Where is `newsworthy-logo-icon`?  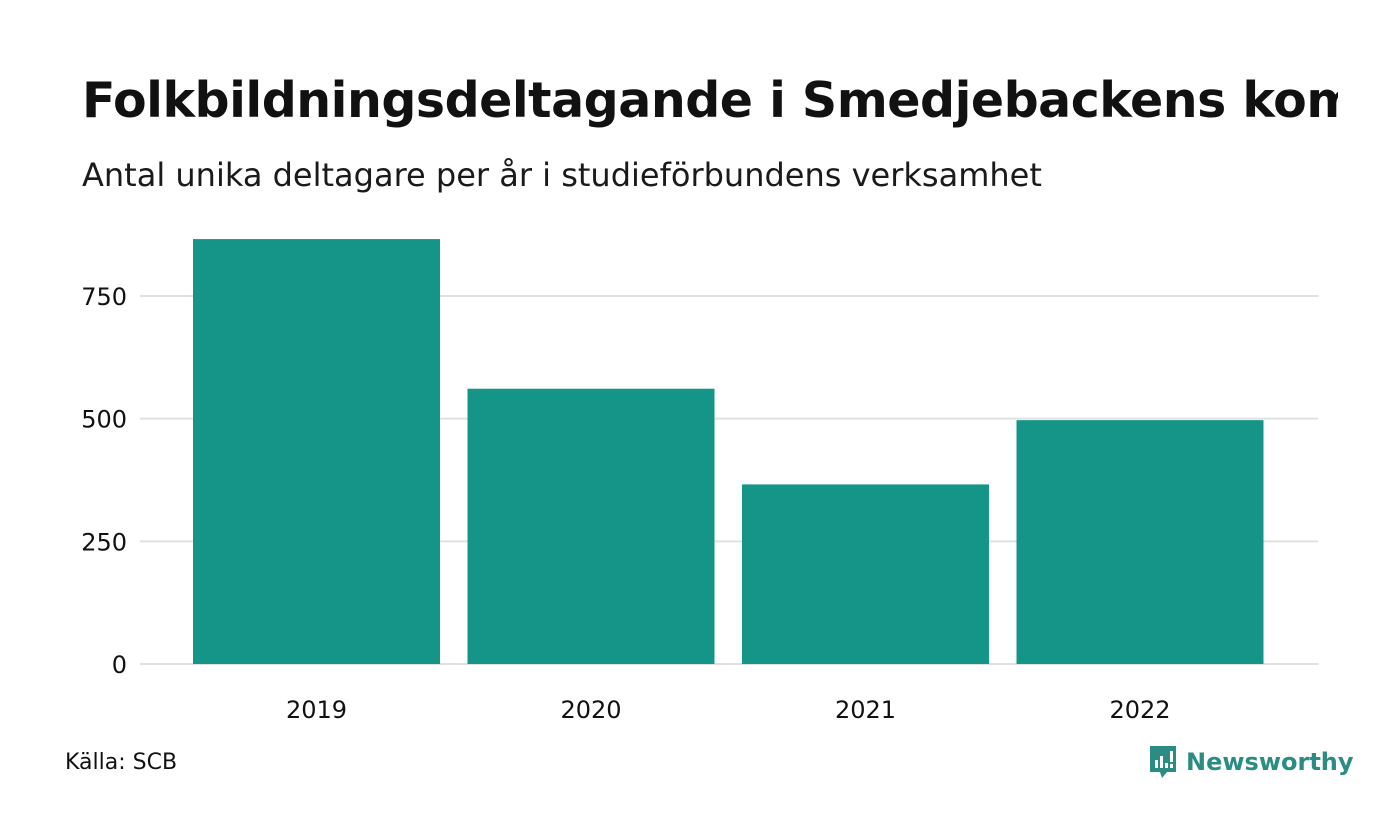
newsworthy-logo-icon is located at coordinates (1163, 762).